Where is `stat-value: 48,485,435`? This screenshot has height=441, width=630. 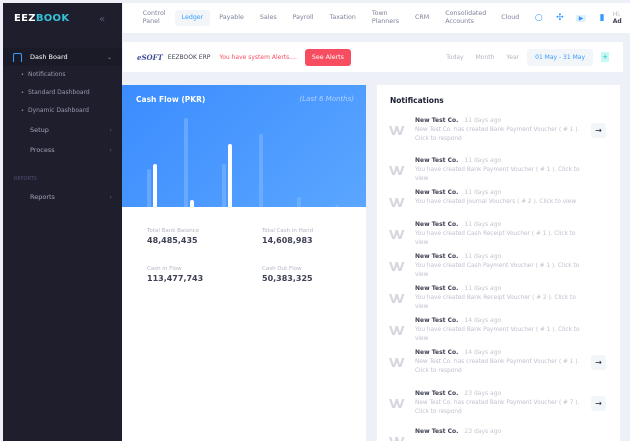
stat-value: 48,485,435 is located at coordinates (172, 240).